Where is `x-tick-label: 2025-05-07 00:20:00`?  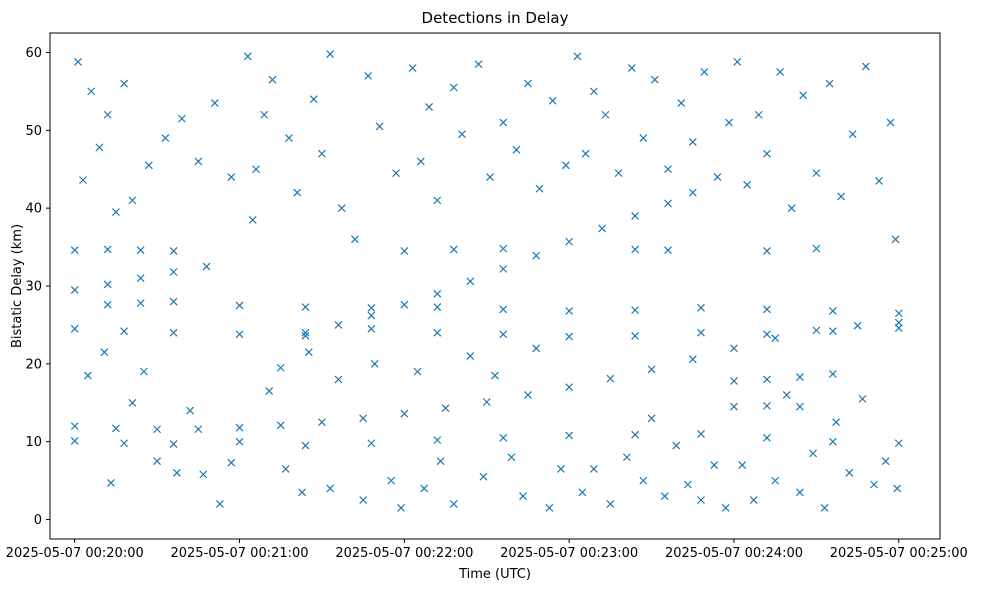 x-tick-label: 2025-05-07 00:20:00 is located at coordinates (75, 553).